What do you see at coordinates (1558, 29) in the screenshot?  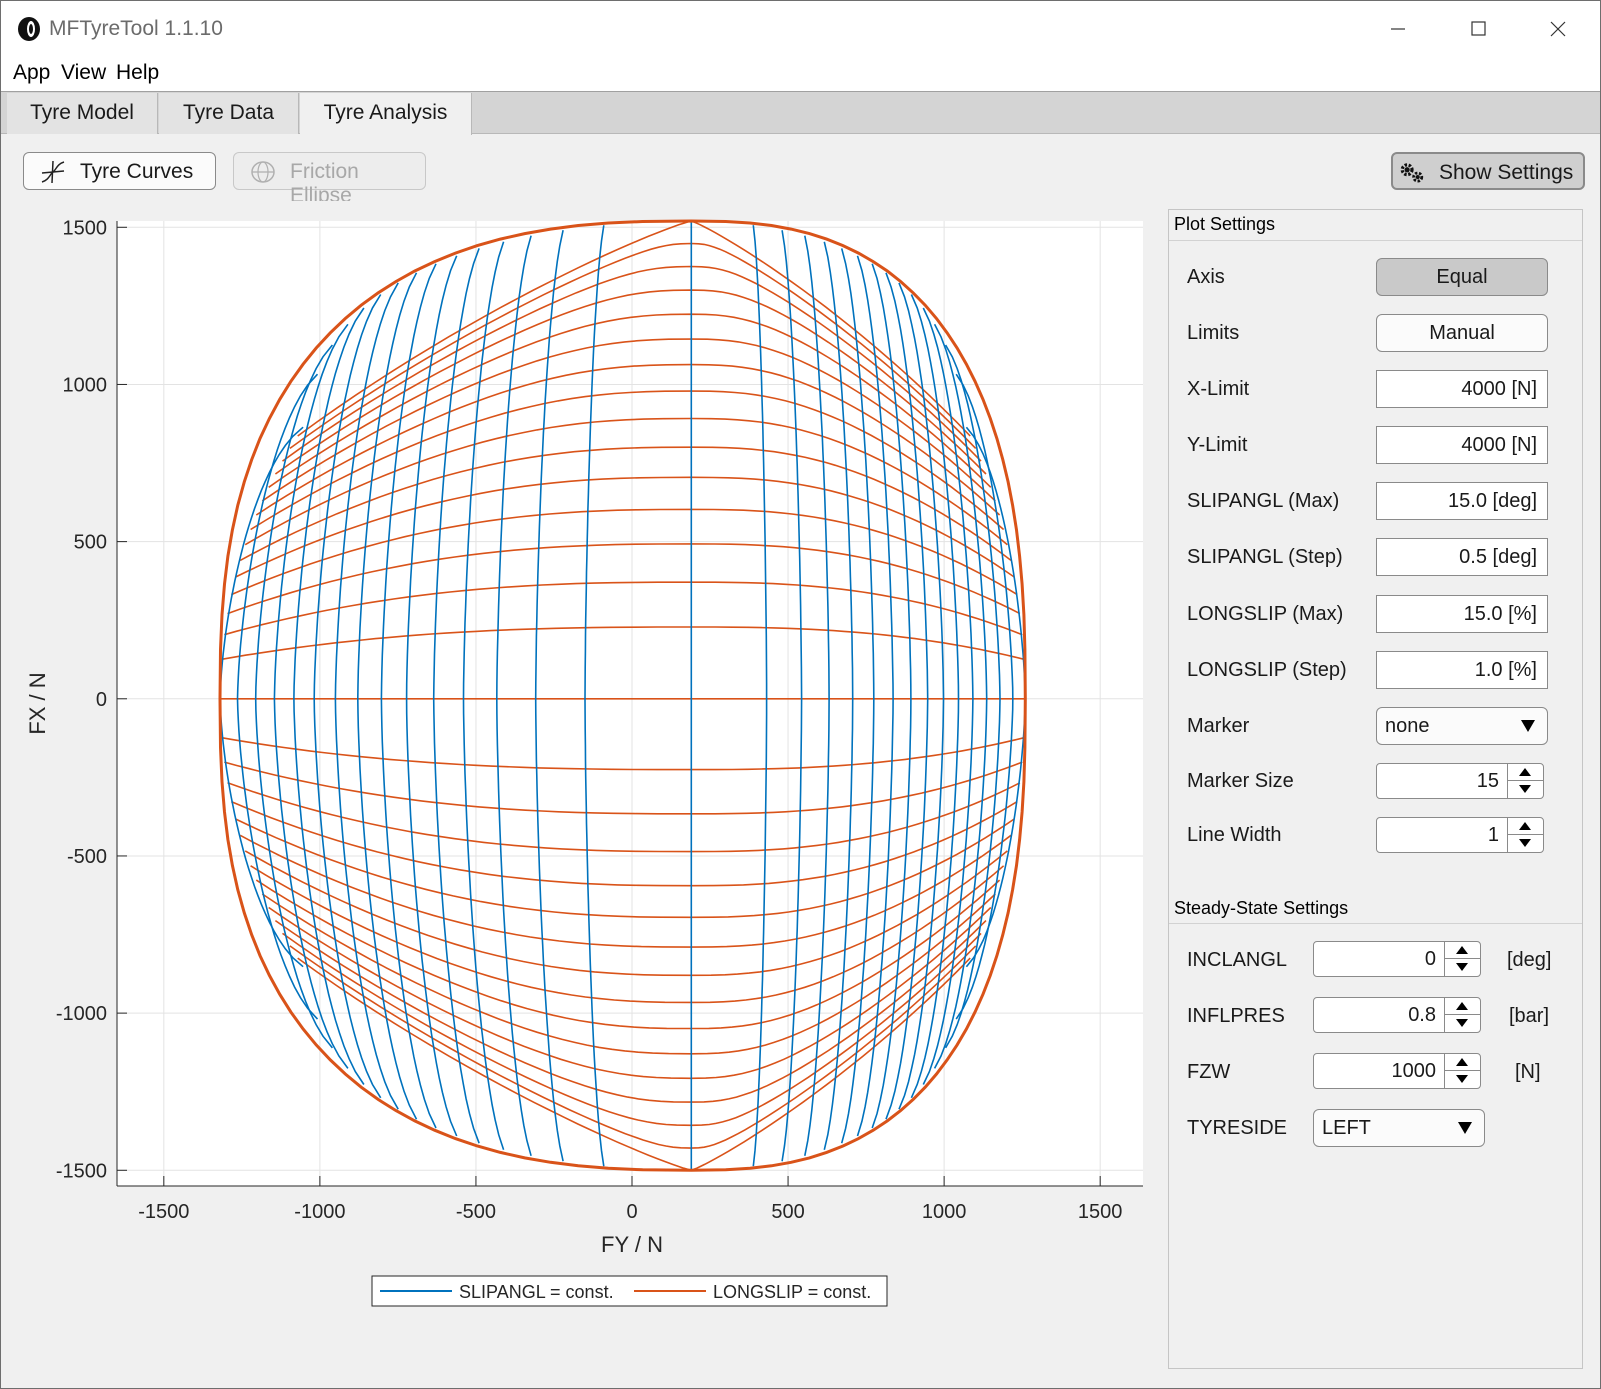 I see `close-icon` at bounding box center [1558, 29].